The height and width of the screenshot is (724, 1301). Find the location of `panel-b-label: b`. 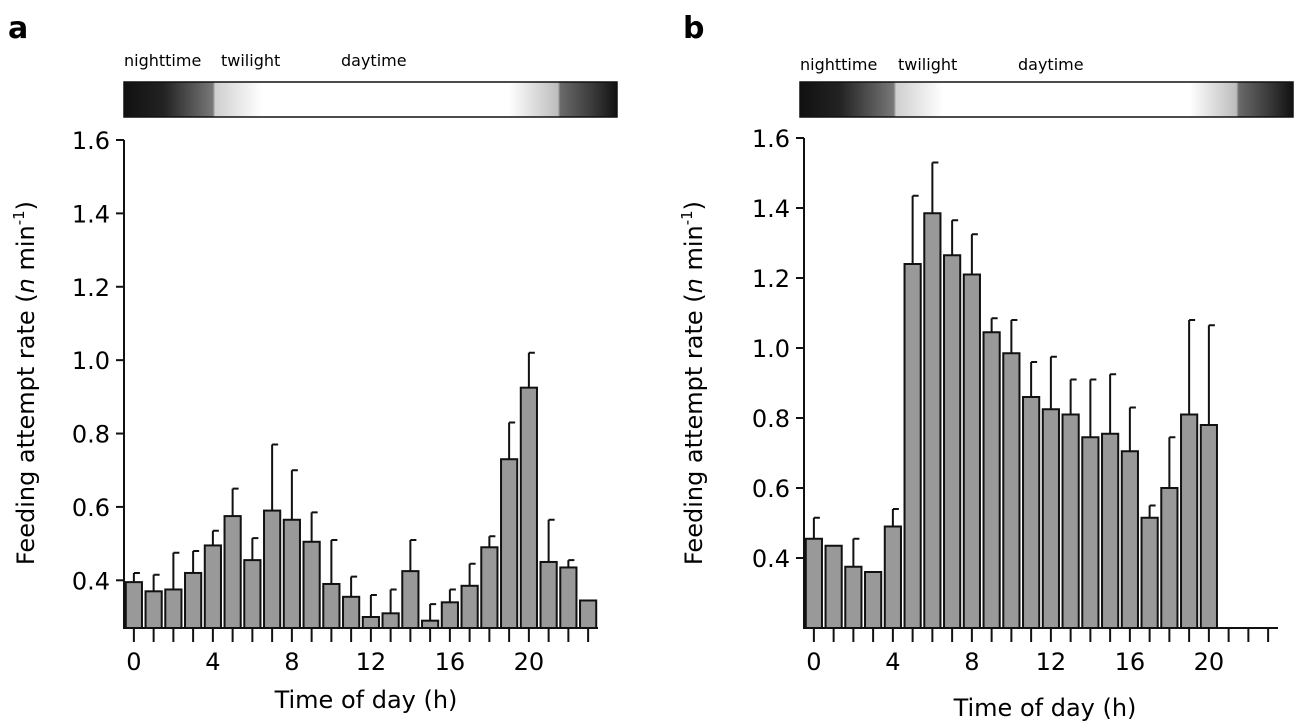

panel-b-label: b is located at coordinates (693, 28).